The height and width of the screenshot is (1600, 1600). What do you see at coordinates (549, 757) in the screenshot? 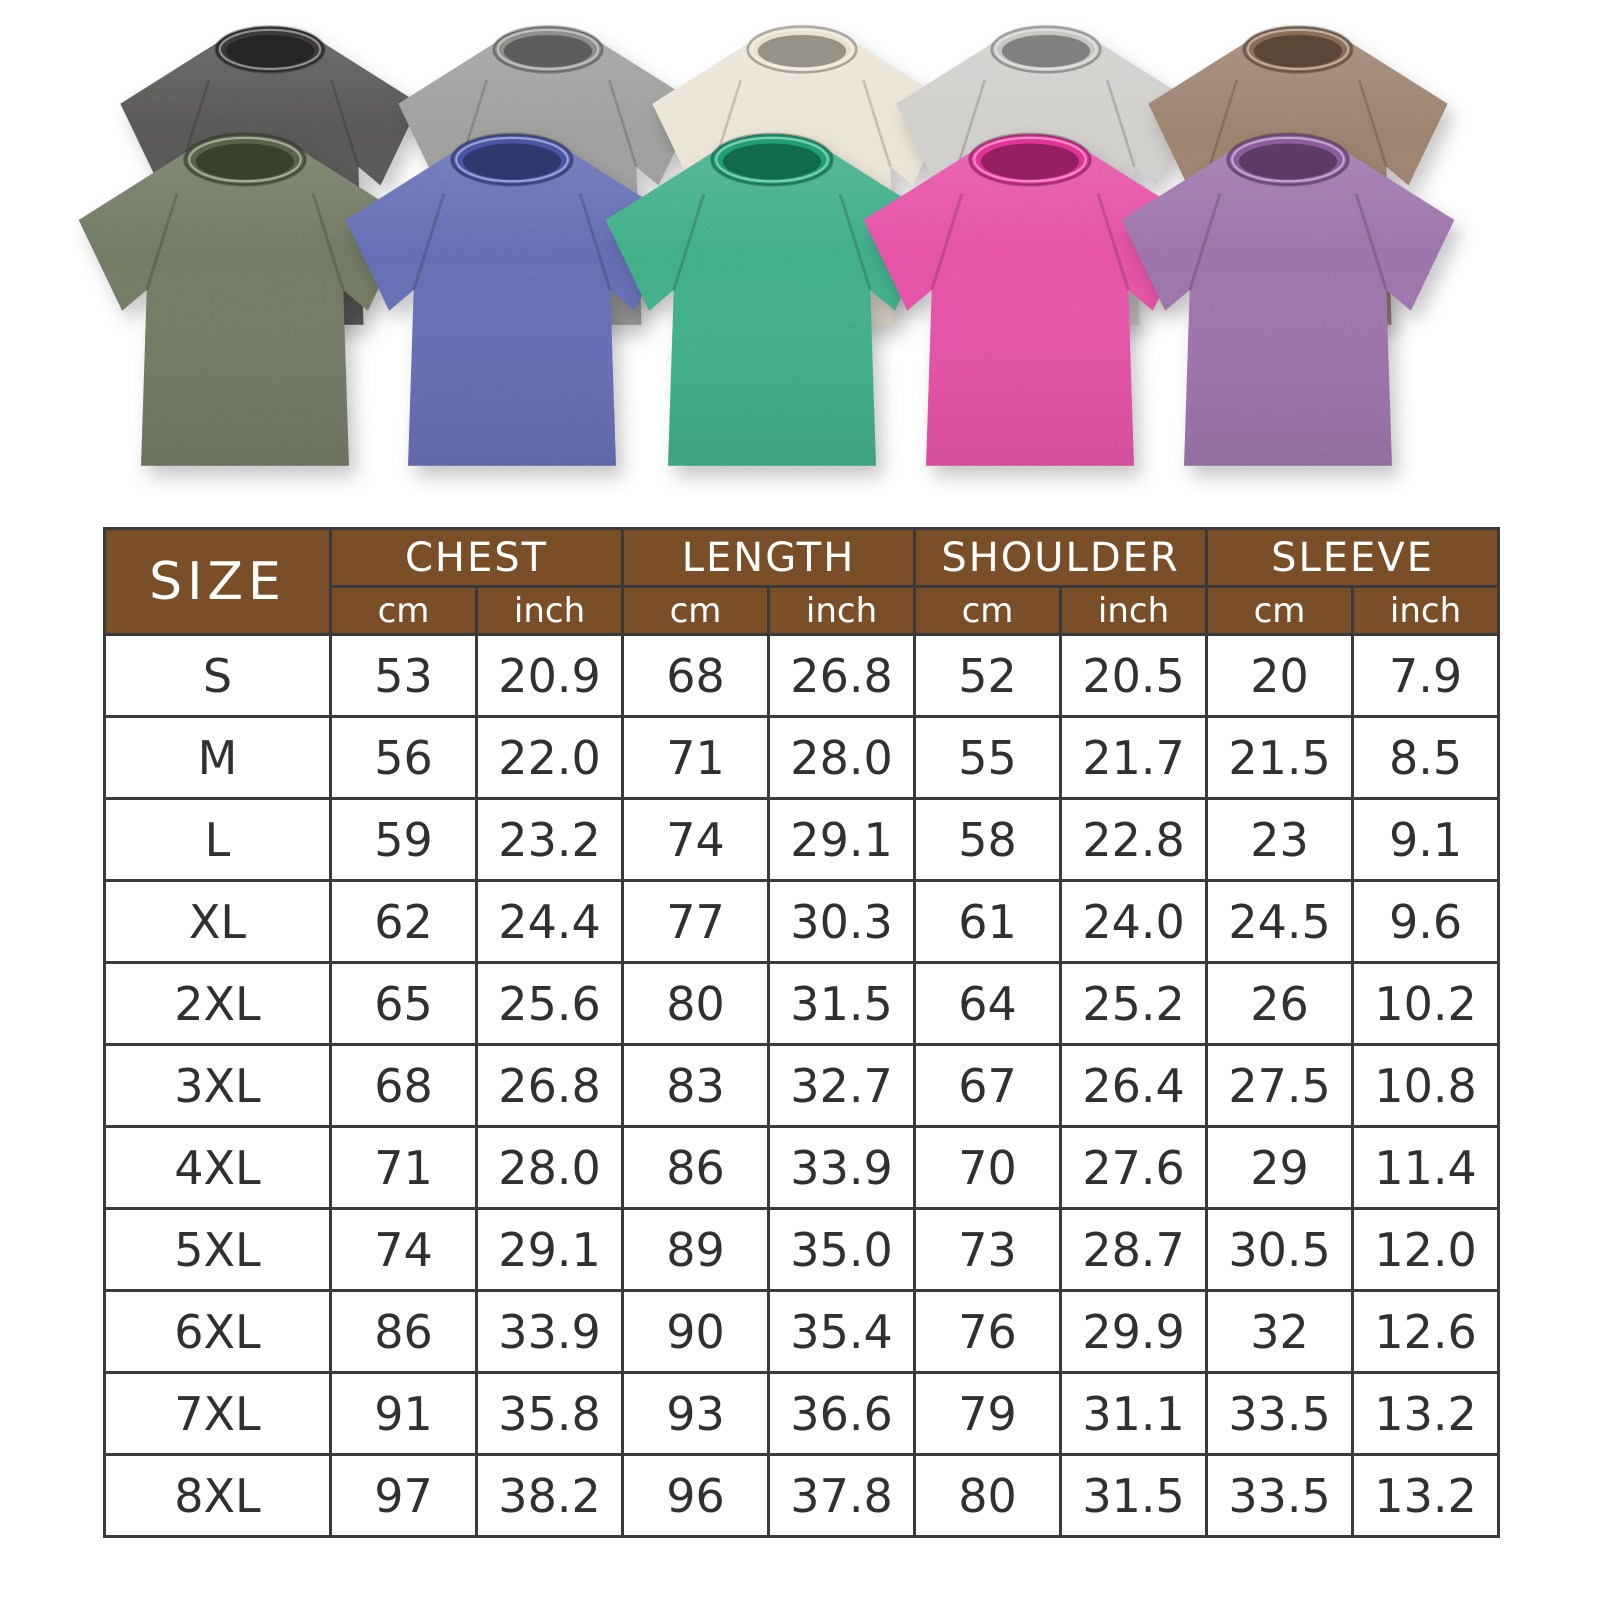
I see `value-cell: 22.0` at bounding box center [549, 757].